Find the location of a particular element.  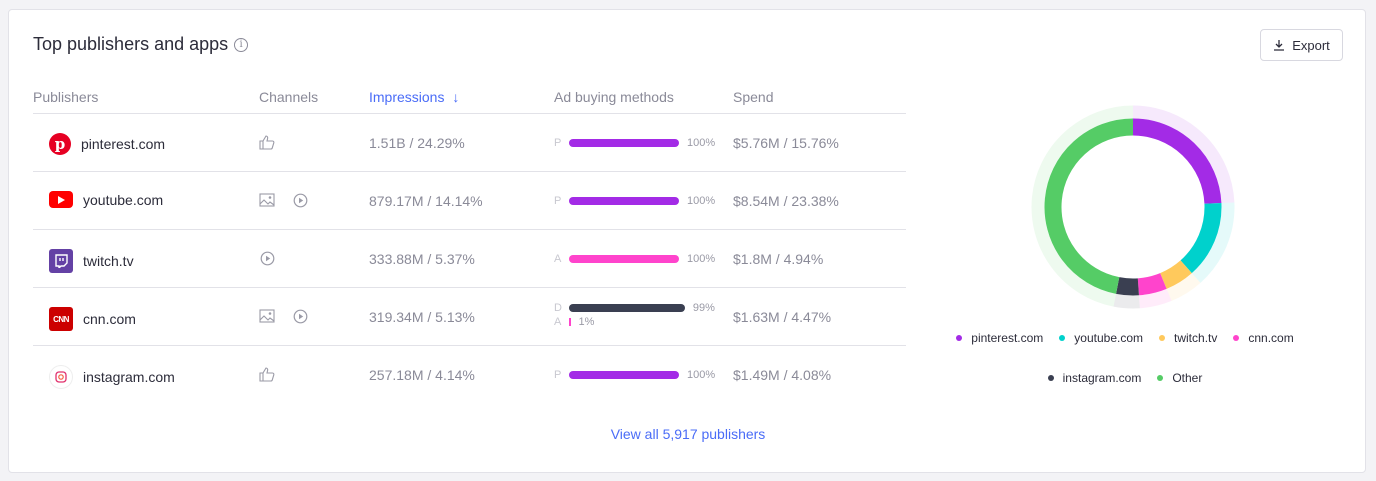

impressions-value: 333.88M / 5.37% is located at coordinates (422, 259).